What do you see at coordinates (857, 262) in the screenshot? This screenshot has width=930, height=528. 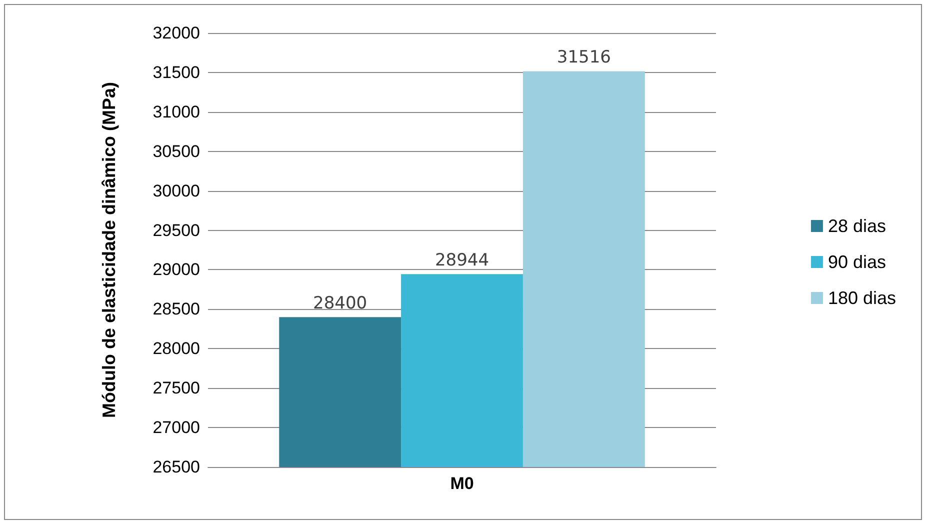 I see `legend-label: 90 dias` at bounding box center [857, 262].